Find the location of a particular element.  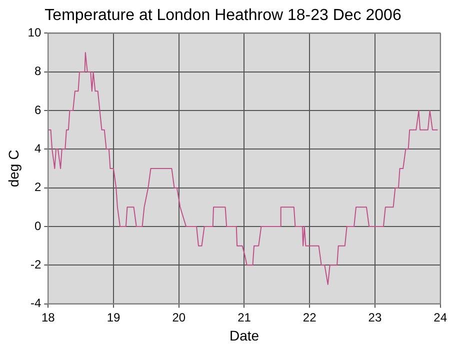

x-tick-label: 20 is located at coordinates (179, 317).